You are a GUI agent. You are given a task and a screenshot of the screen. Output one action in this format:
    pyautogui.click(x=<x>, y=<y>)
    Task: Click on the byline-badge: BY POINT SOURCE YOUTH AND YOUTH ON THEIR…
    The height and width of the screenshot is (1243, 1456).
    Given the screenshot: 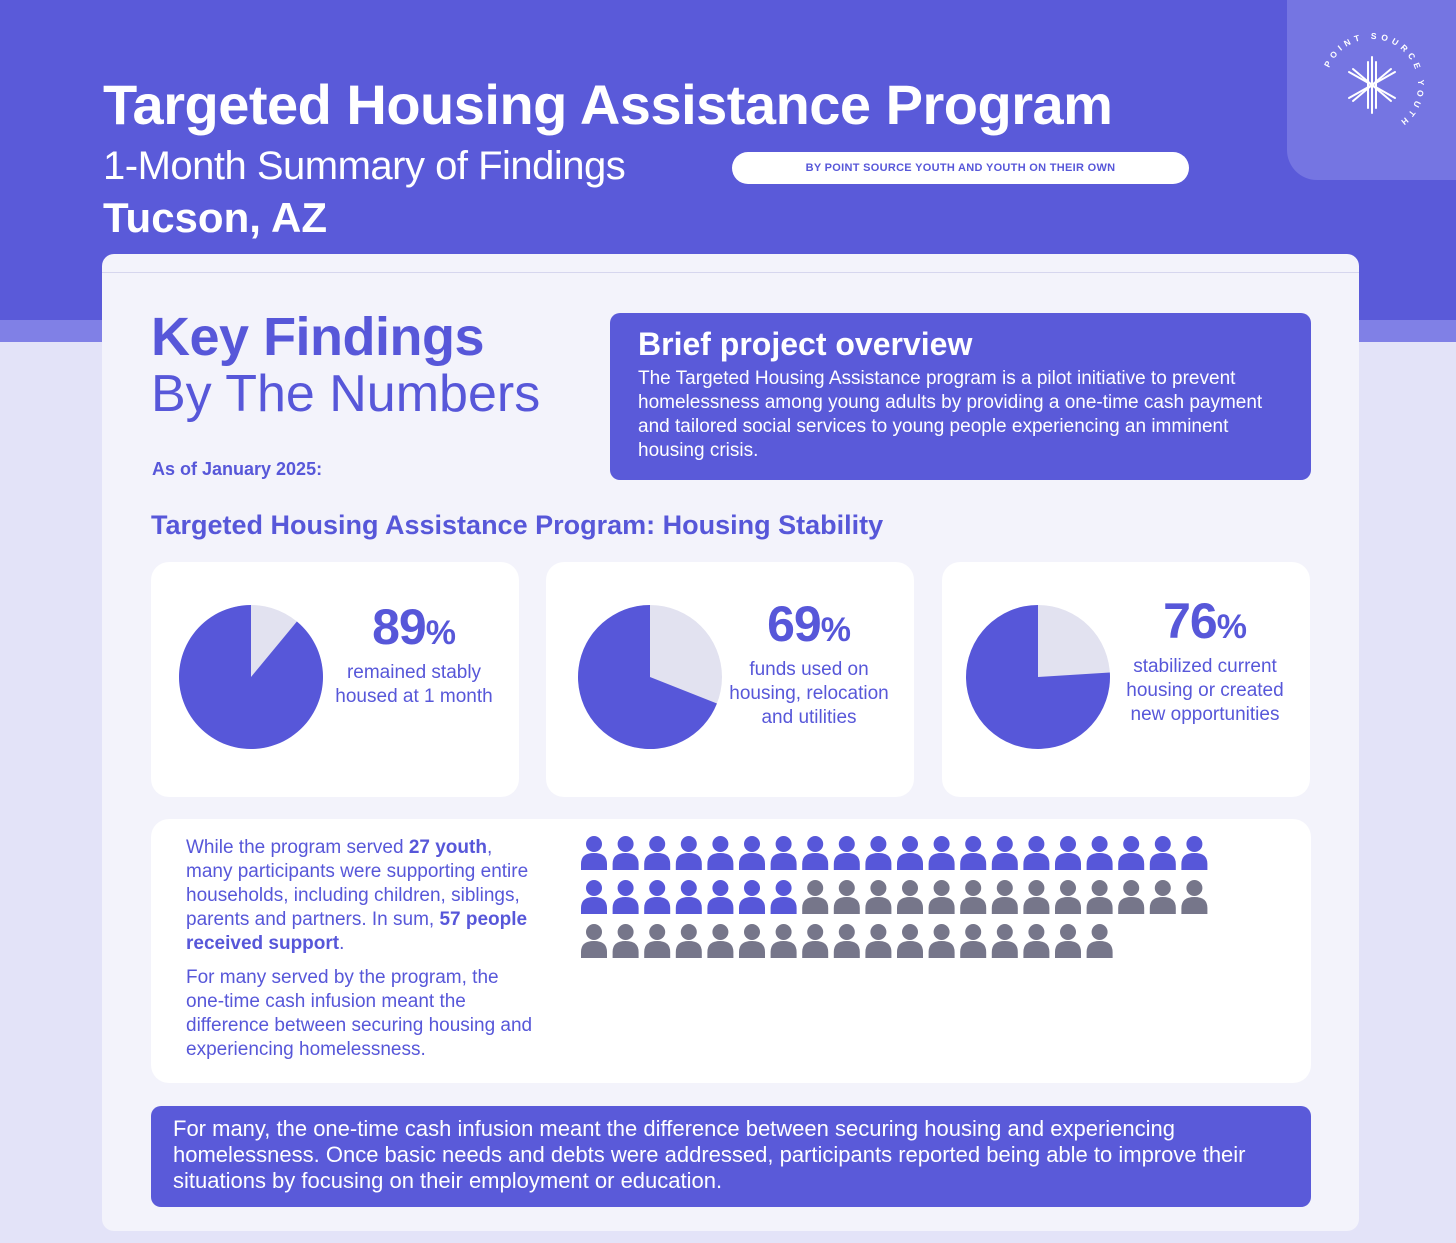 What is the action you would take?
    pyautogui.click(x=960, y=168)
    